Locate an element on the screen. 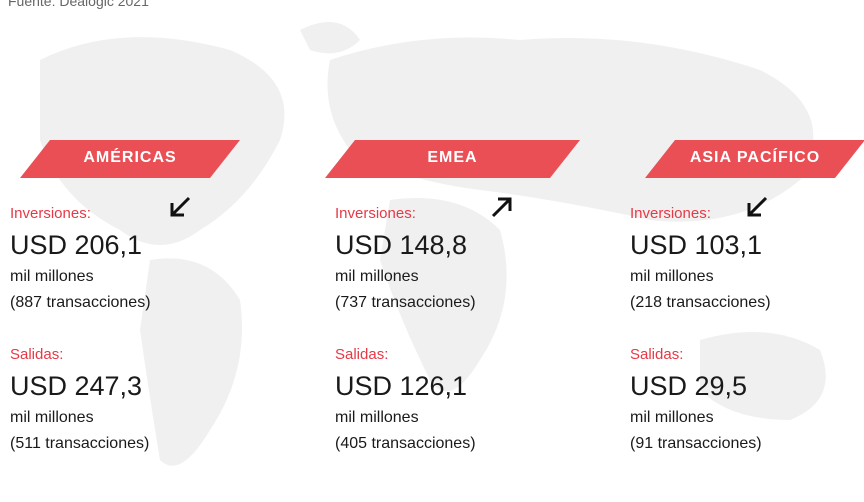 This screenshot has height=502, width=864. region-banner: EMEA is located at coordinates (452, 159).